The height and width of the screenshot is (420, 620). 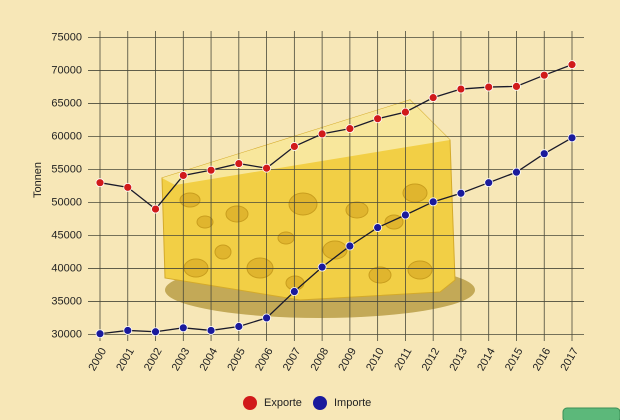 I want to click on y-tick-label: 30000, so click(x=66, y=334).